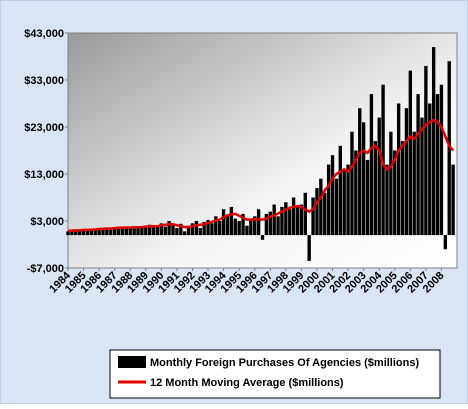  What do you see at coordinates (132, 362) in the screenshot?
I see `legend-swatch` at bounding box center [132, 362].